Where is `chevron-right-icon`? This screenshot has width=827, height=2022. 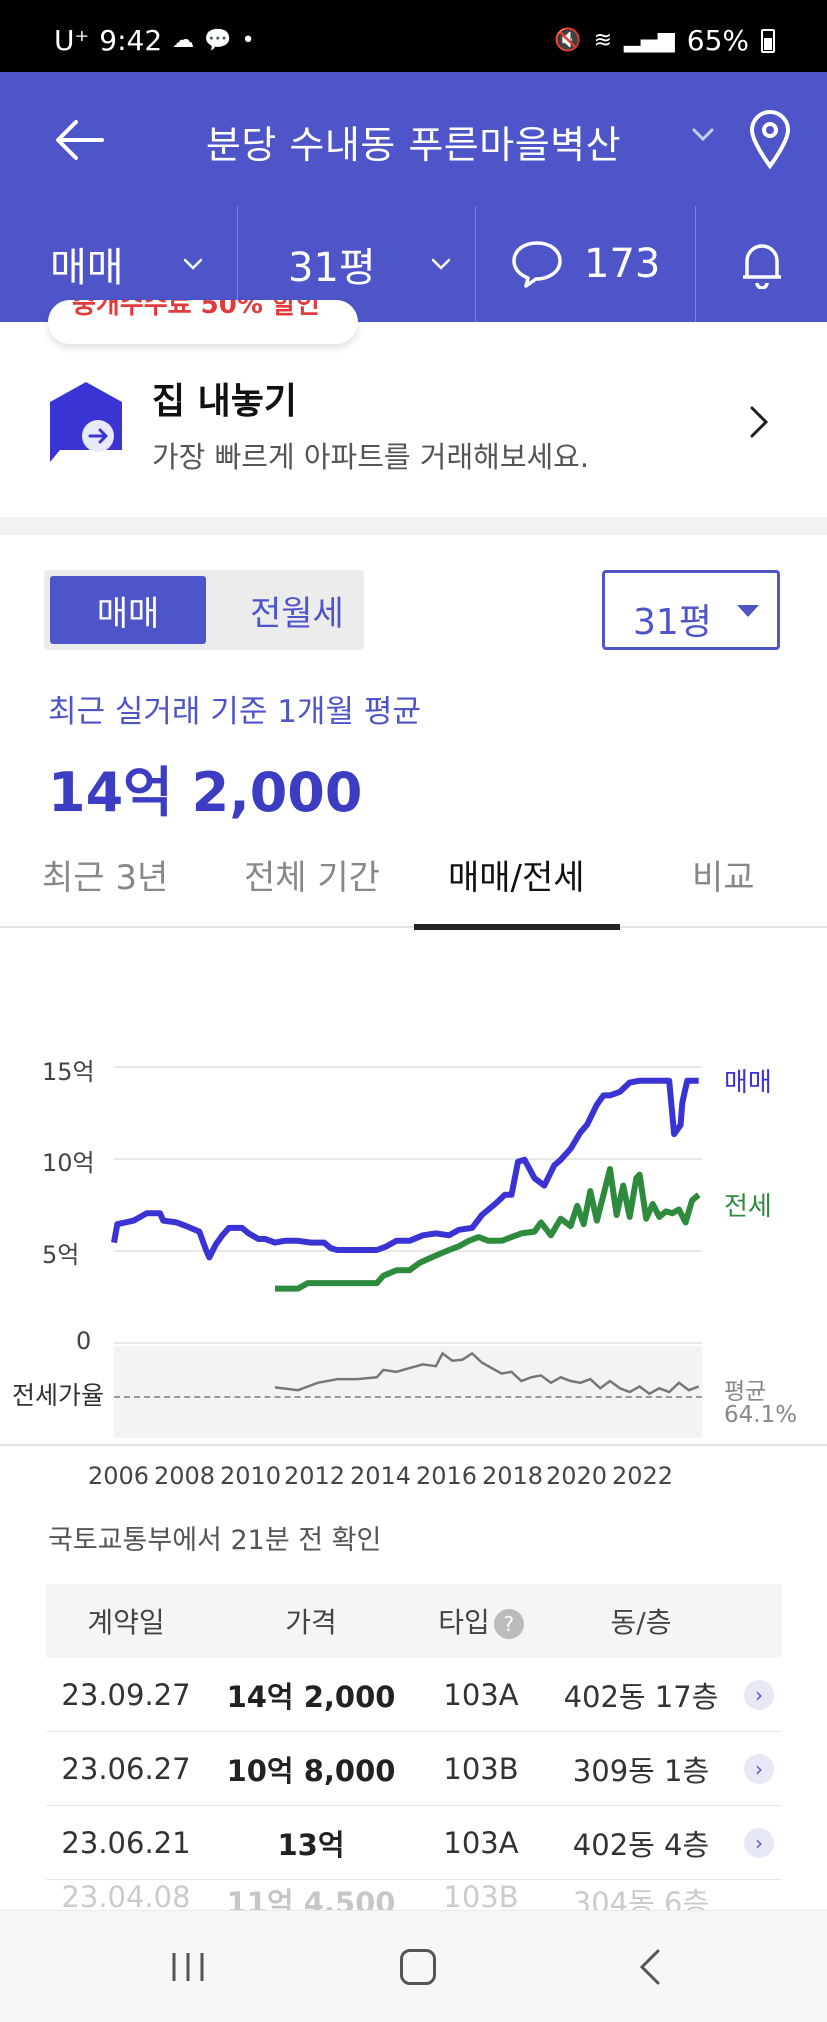 chevron-right-icon is located at coordinates (759, 422).